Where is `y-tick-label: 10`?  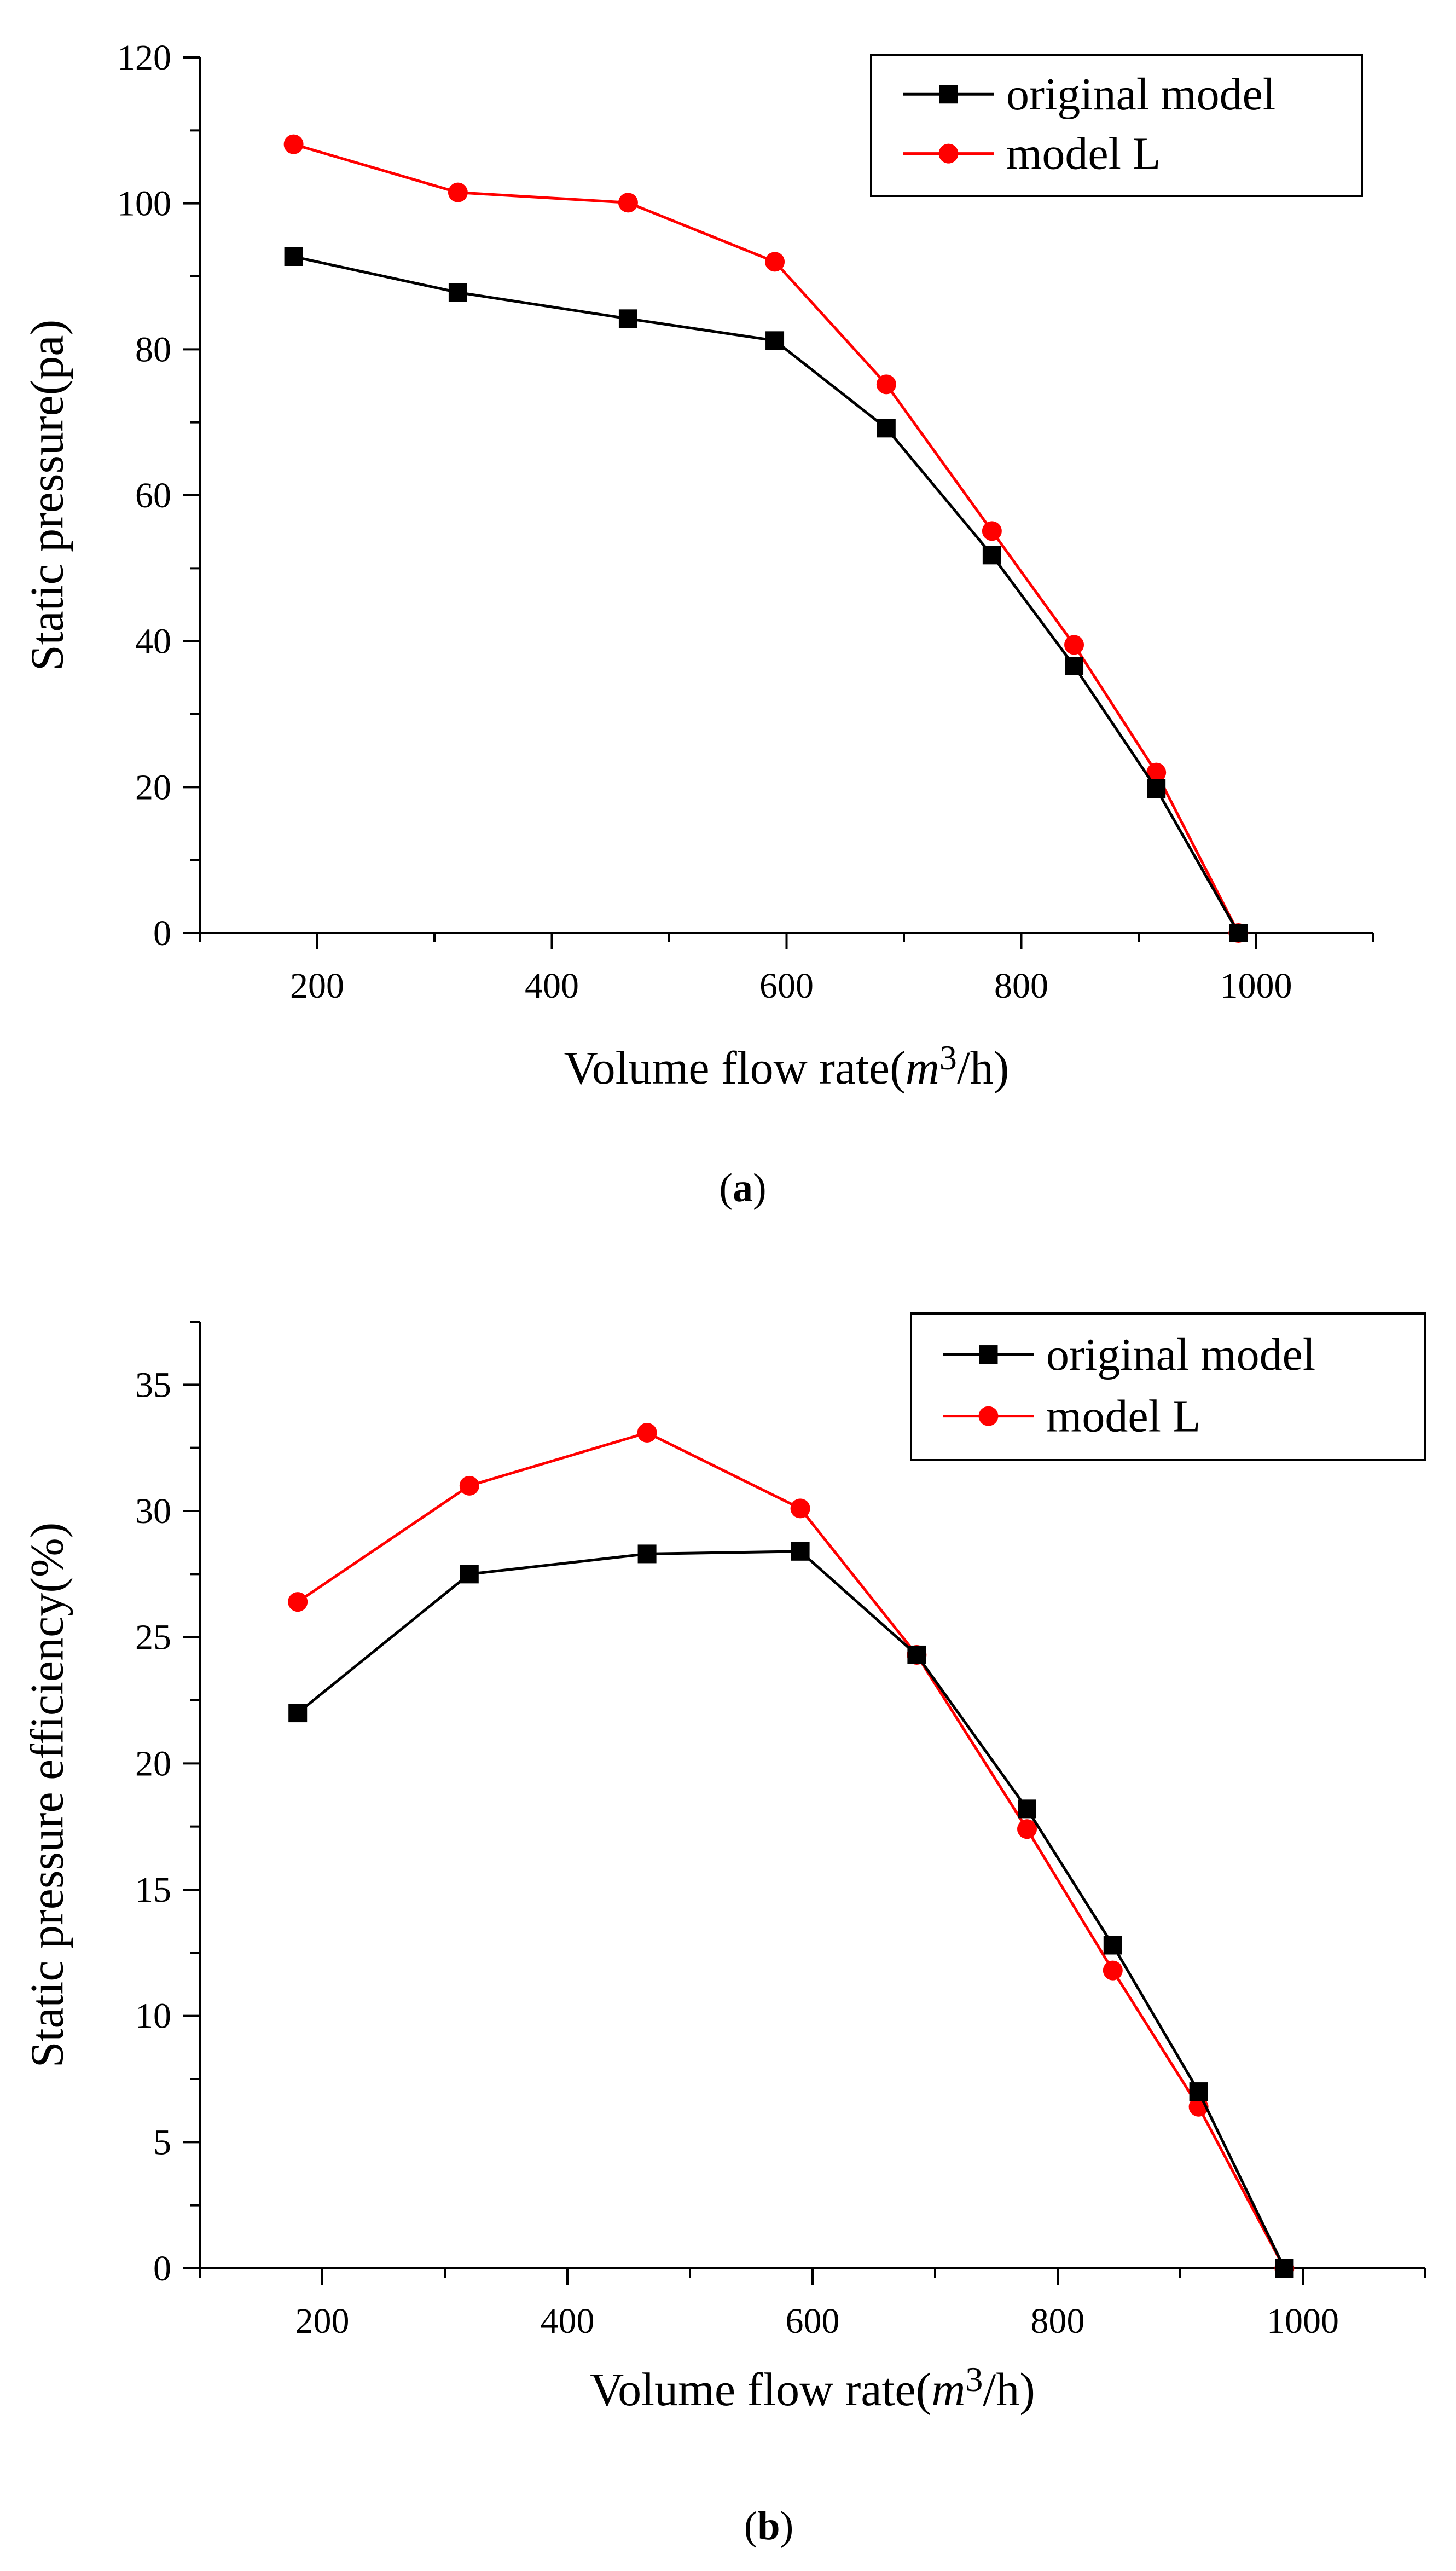 y-tick-label: 10 is located at coordinates (153, 2016).